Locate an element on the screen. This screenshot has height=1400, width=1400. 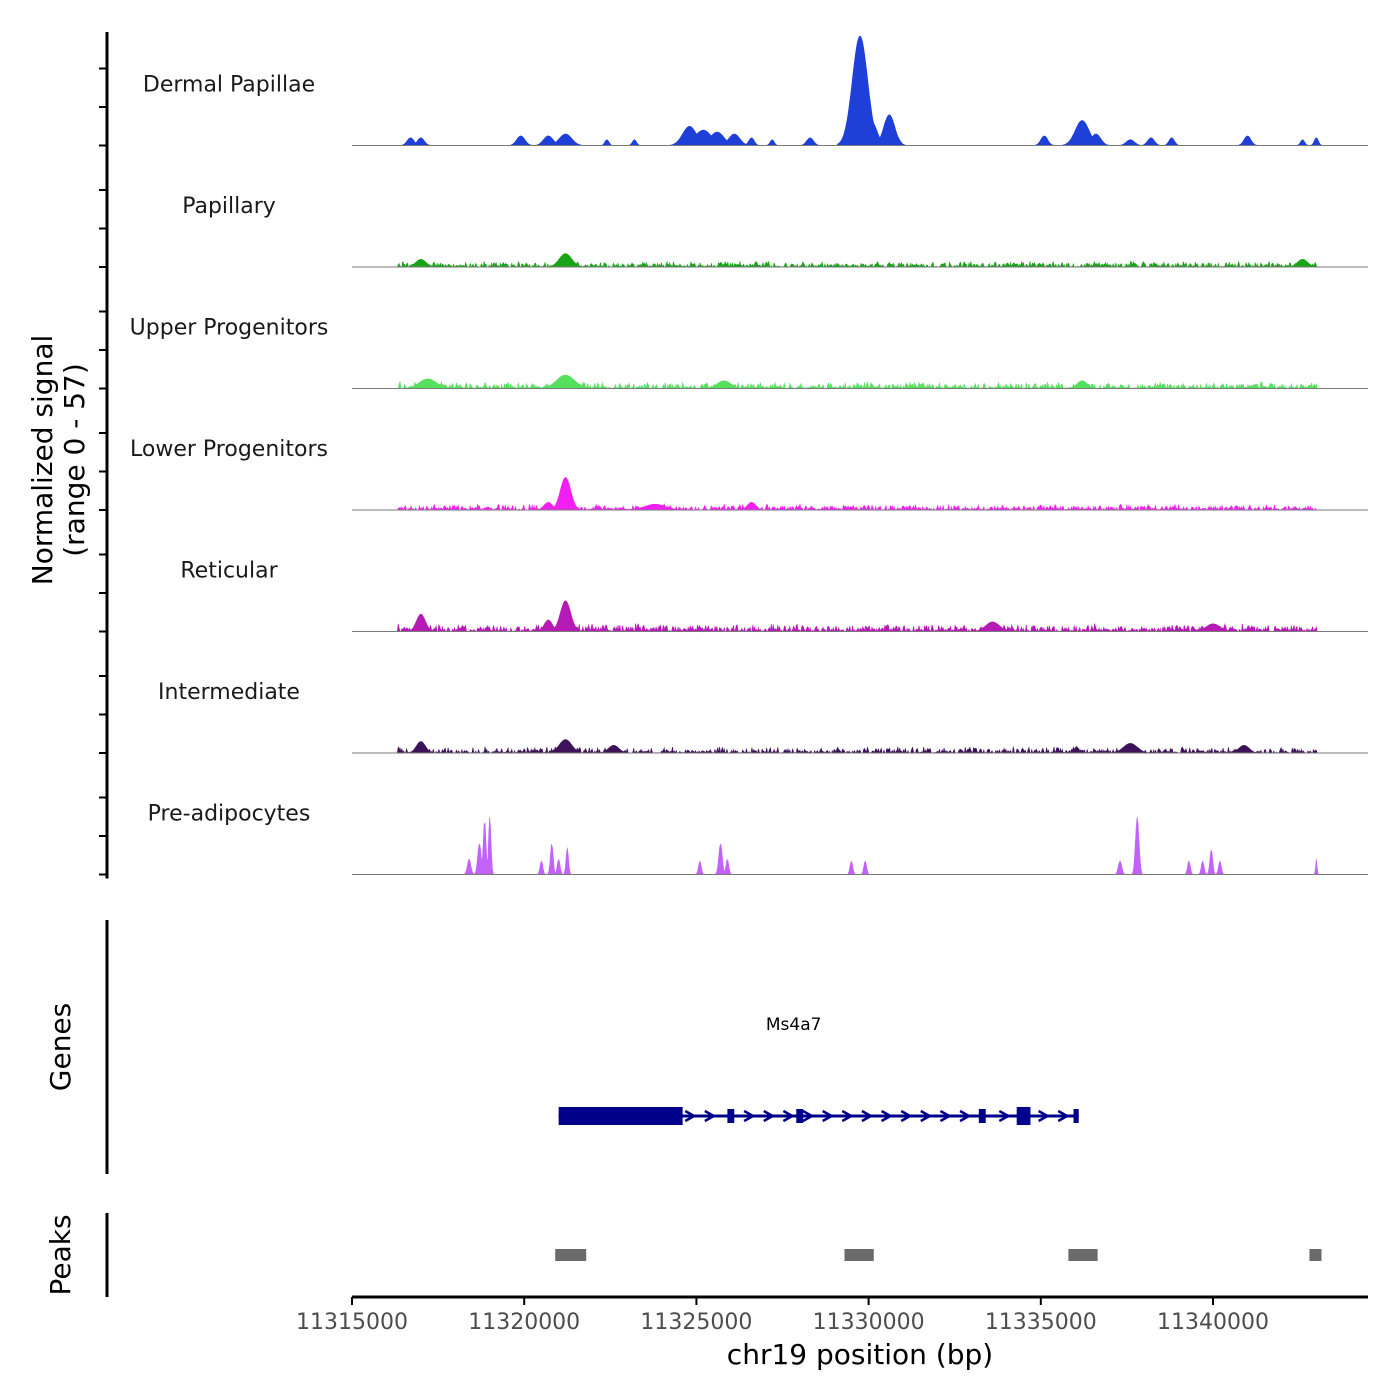
gene-name-label: Ms4a7 is located at coordinates (794, 1025).